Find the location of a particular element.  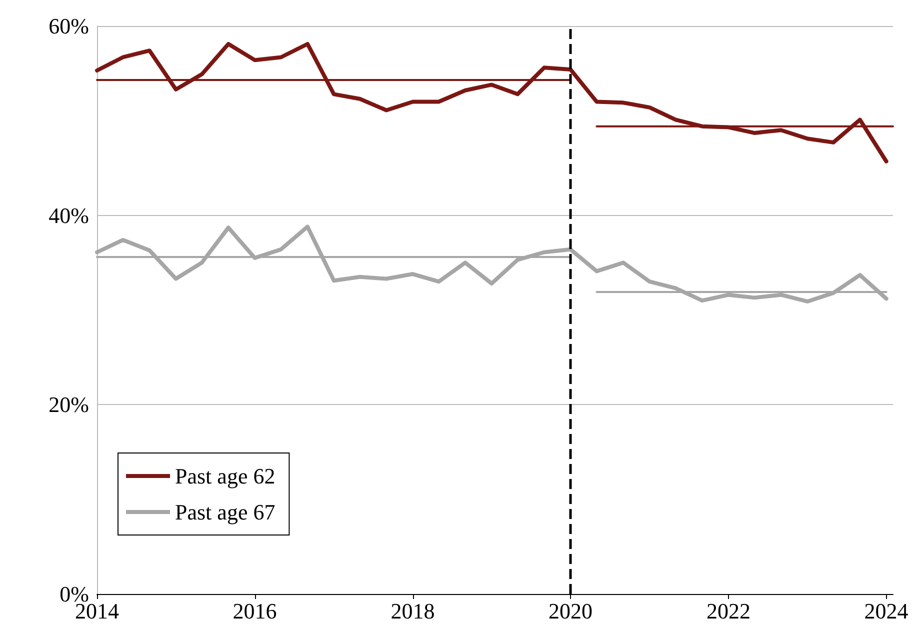

legend-label: Past age 67 is located at coordinates (225, 512).